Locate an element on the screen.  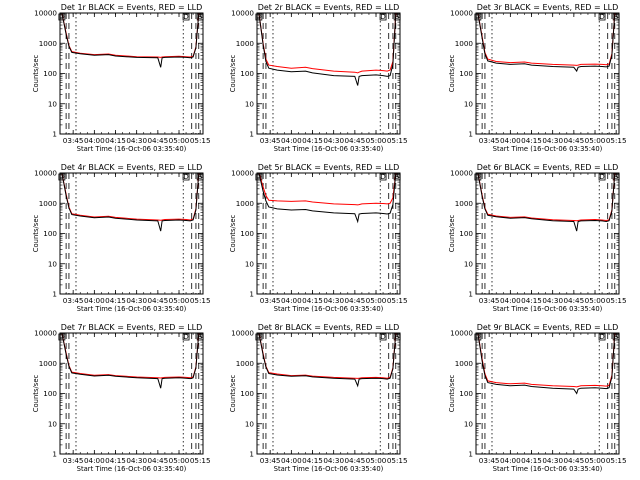
panel-title: Det 8r BLACK = Events, RED = LLD is located at coordinates (329, 327).